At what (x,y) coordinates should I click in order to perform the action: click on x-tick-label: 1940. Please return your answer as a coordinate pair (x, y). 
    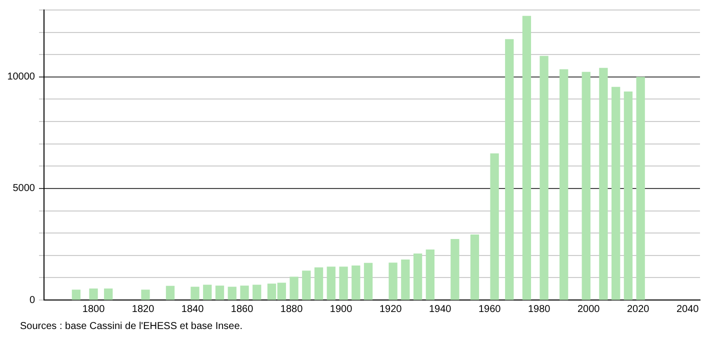
    Looking at the image, I should click on (440, 309).